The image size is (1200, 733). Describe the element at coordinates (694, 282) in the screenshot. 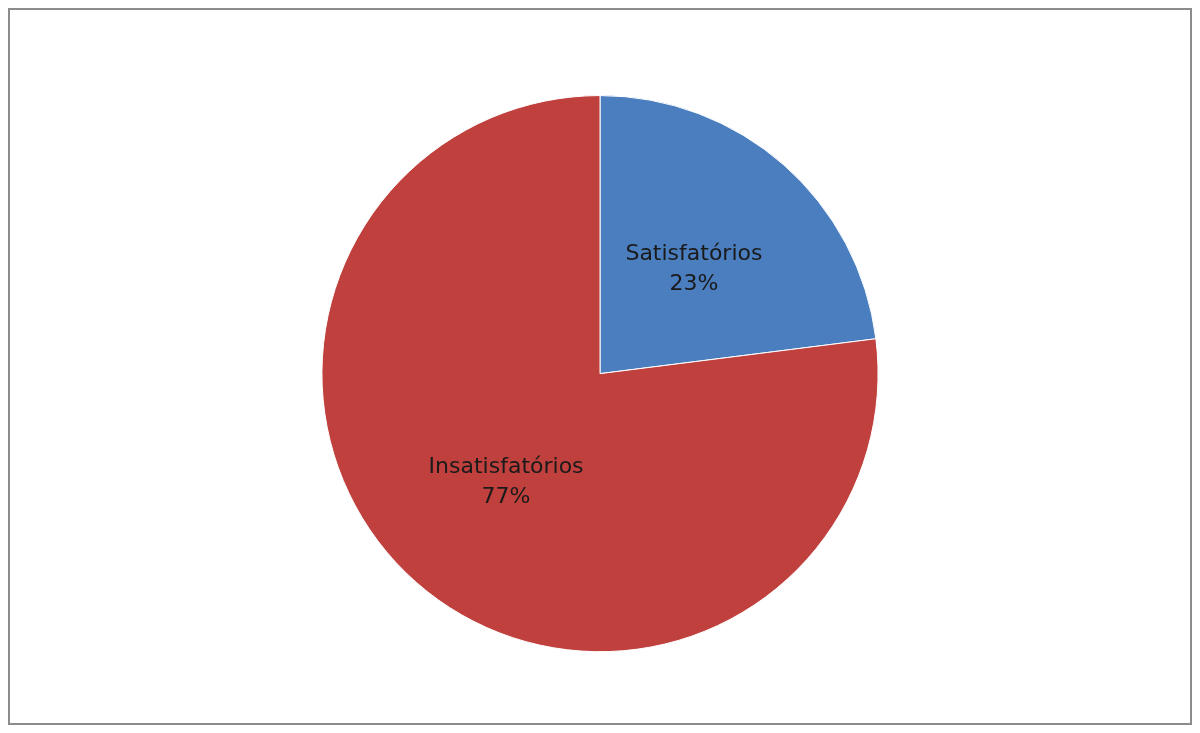

I see `data-label: 23%` at that location.